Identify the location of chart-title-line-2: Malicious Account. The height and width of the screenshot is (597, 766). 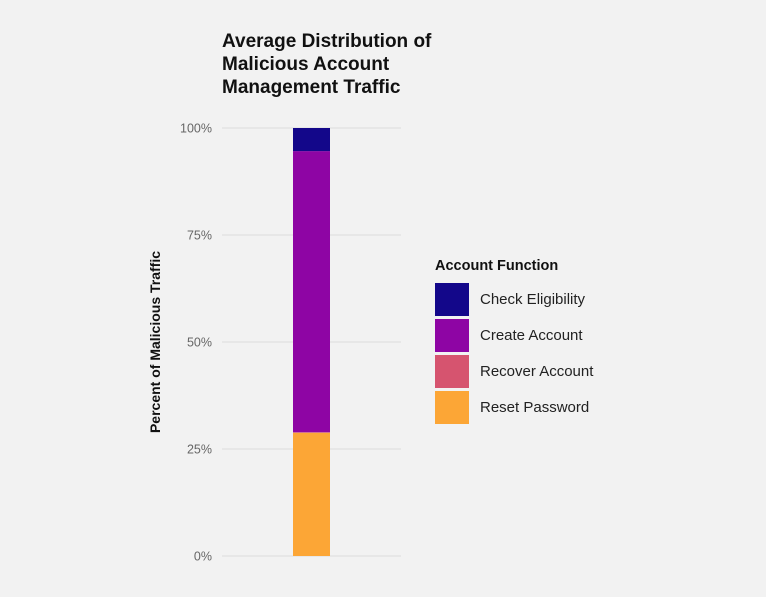
(306, 64).